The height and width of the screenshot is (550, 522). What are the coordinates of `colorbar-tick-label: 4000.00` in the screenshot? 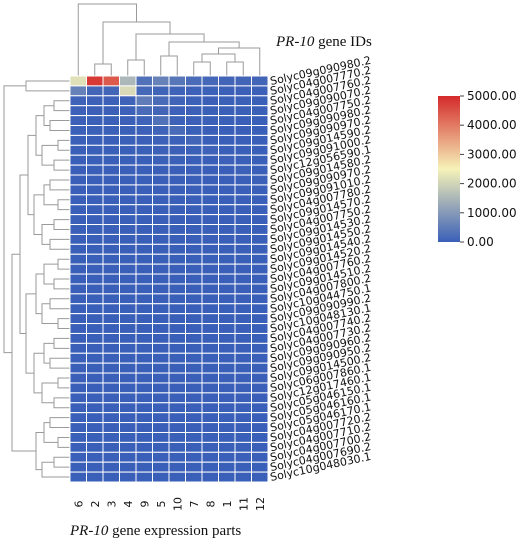 It's located at (492, 125).